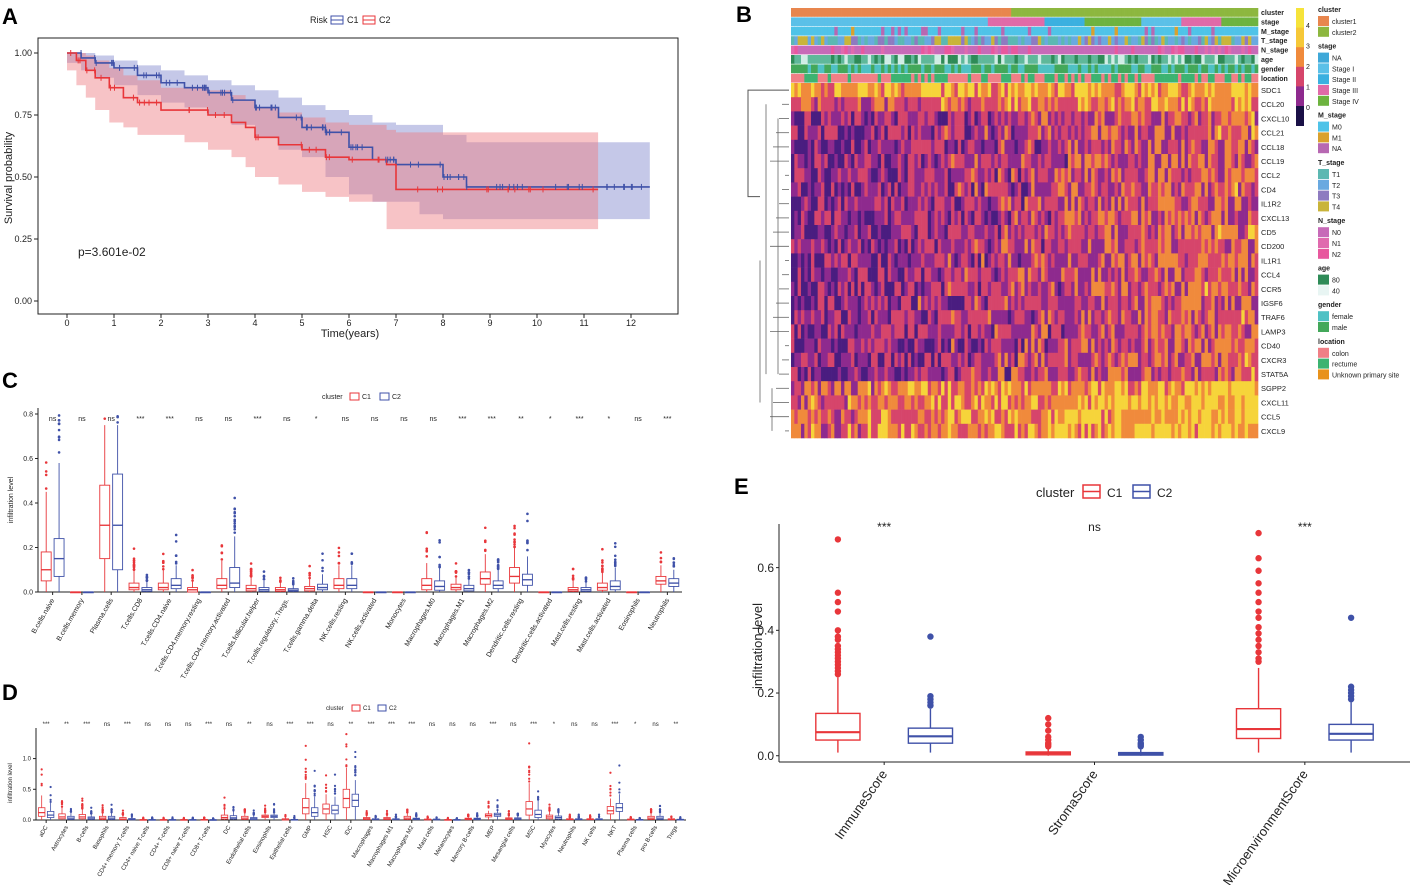 The height and width of the screenshot is (885, 1413). What do you see at coordinates (1343, 69) in the screenshot?
I see `heatmap-legend-item: Stage I` at bounding box center [1343, 69].